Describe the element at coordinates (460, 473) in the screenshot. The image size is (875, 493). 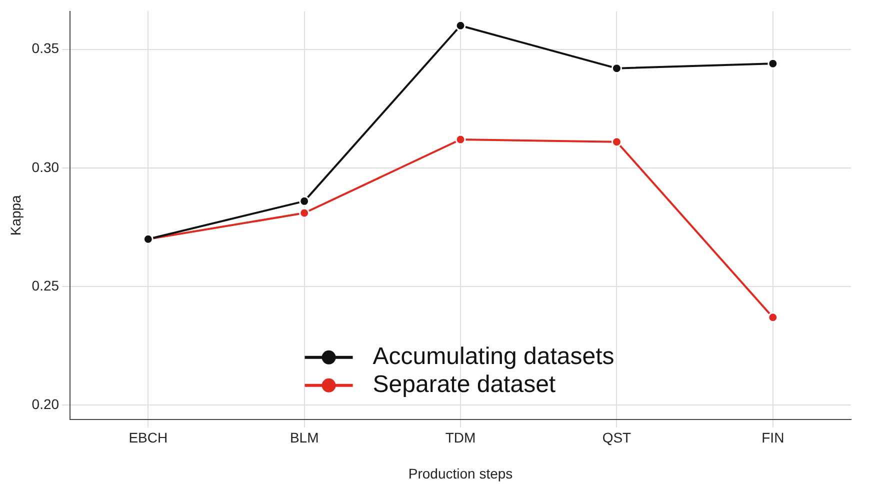
I see `x-axis-title: Production steps` at that location.